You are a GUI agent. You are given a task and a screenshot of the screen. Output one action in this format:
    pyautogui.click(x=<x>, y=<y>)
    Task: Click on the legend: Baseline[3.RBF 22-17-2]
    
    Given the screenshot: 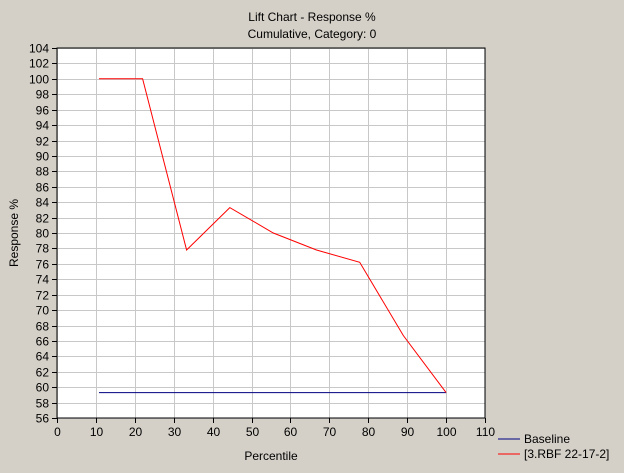 What is the action you would take?
    pyautogui.click(x=553, y=446)
    